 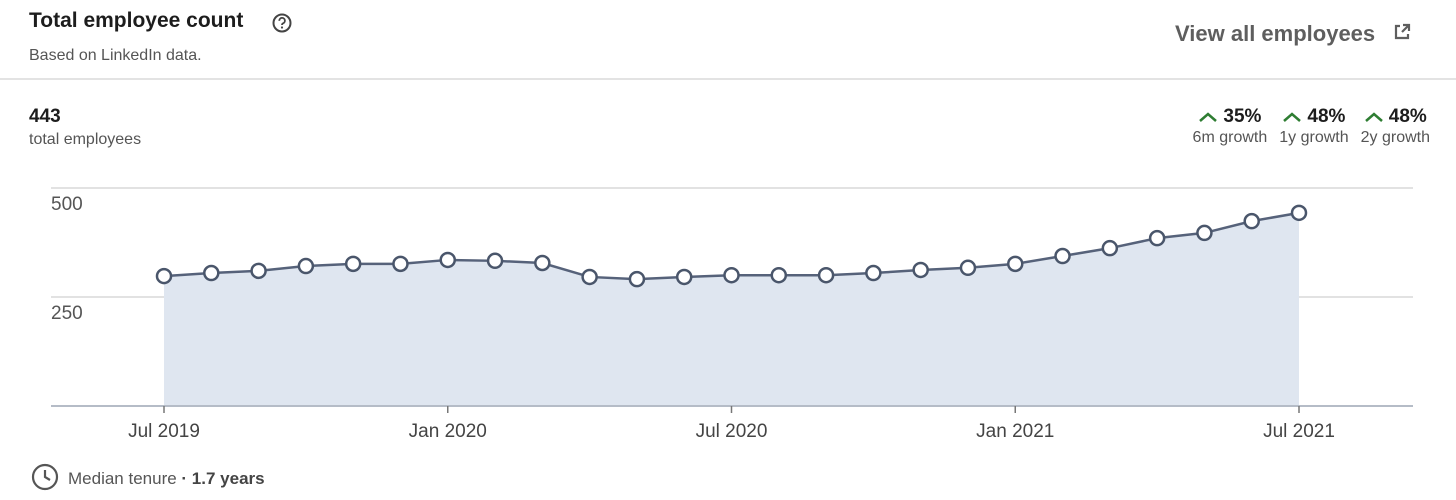 I want to click on growth-list: 35% 6m growth 48% 1y growth 48% 2y growth, so click(x=1311, y=126).